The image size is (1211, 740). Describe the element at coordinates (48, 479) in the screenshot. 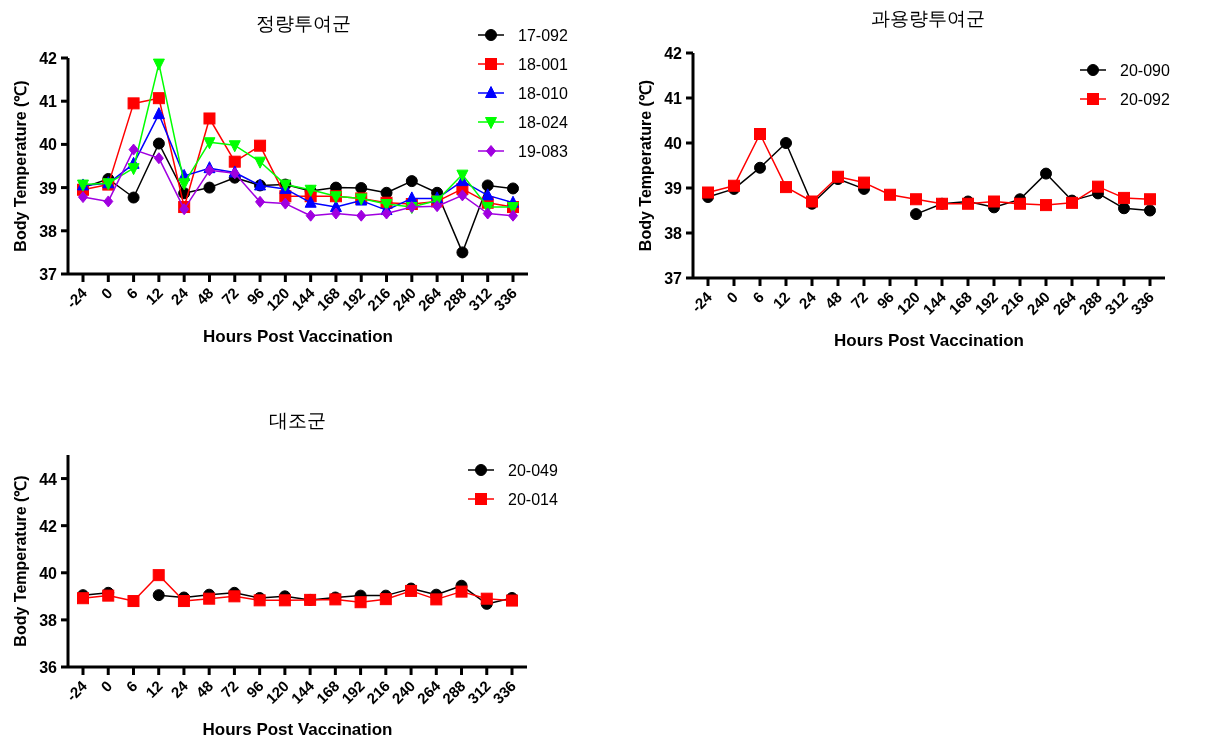

I see `y-tick-label: 44` at that location.